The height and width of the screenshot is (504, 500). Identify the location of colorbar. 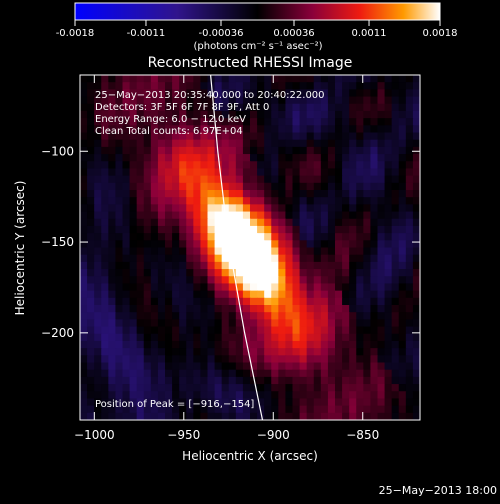
(257, 11).